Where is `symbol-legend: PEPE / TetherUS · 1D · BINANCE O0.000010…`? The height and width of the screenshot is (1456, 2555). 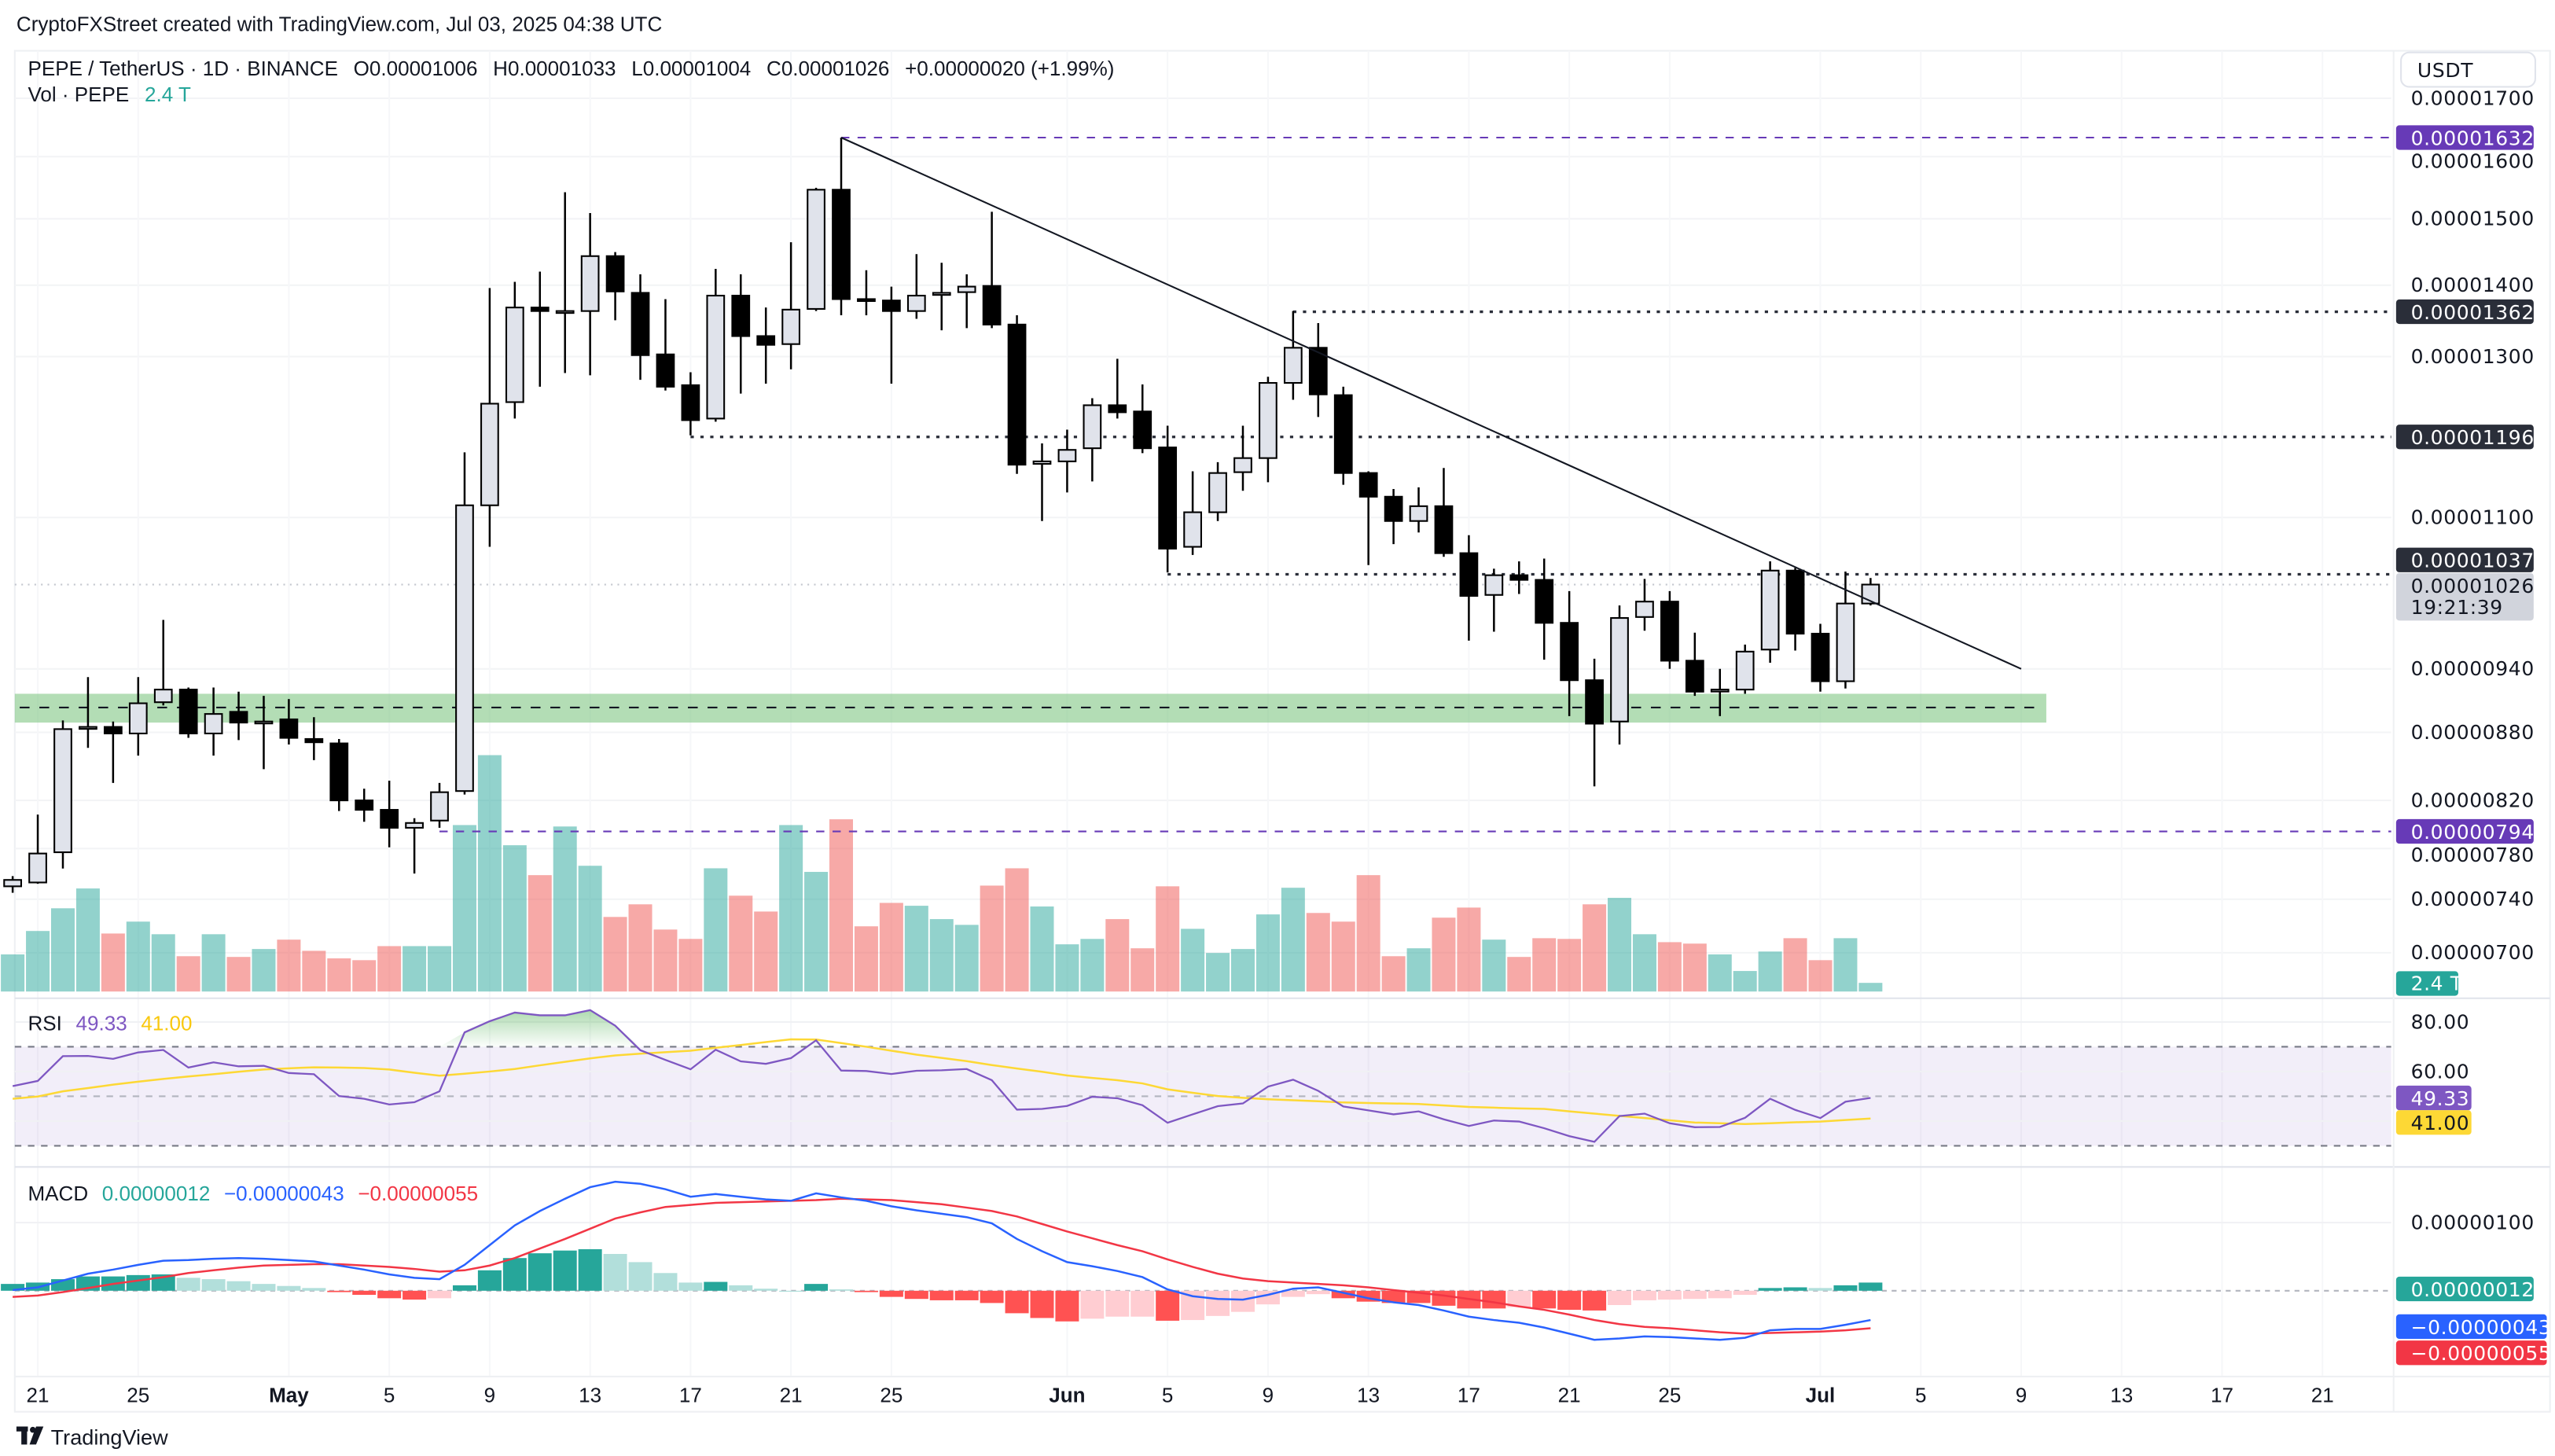
symbol-legend: PEPE / TetherUS · 1D · BINANCE O0.000010… is located at coordinates (571, 68).